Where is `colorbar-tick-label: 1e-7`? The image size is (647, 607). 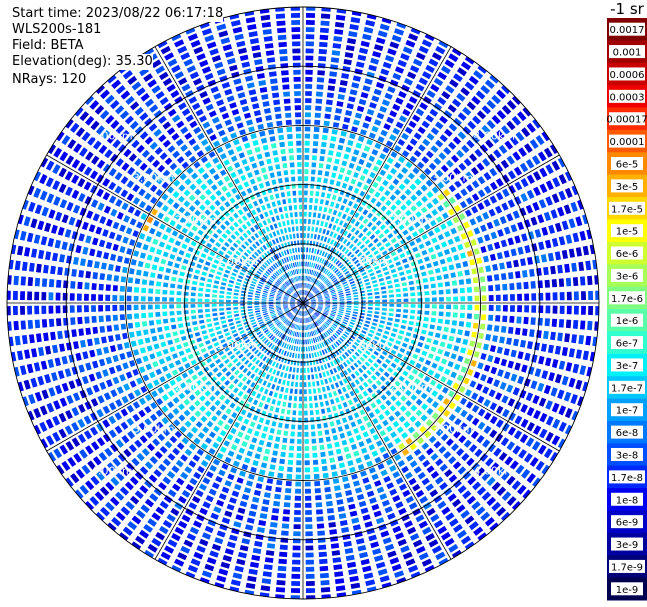
colorbar-tick-label: 1e-7 is located at coordinates (627, 411).